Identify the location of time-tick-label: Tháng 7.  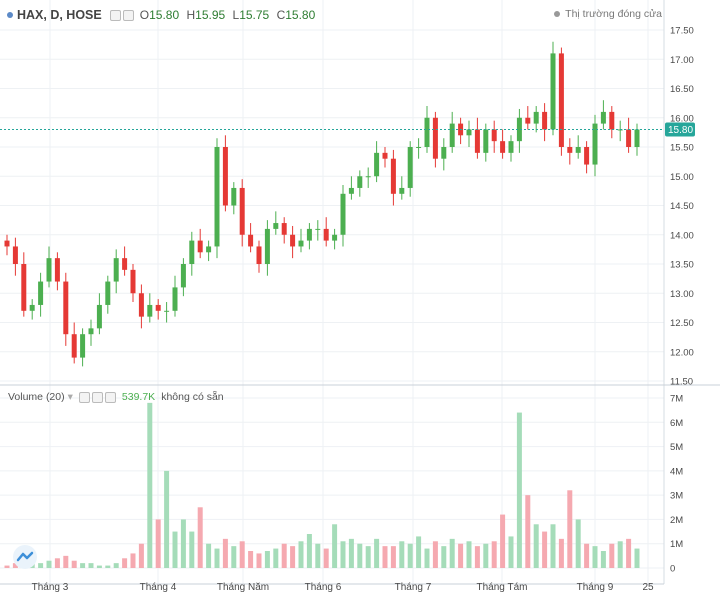
(413, 587).